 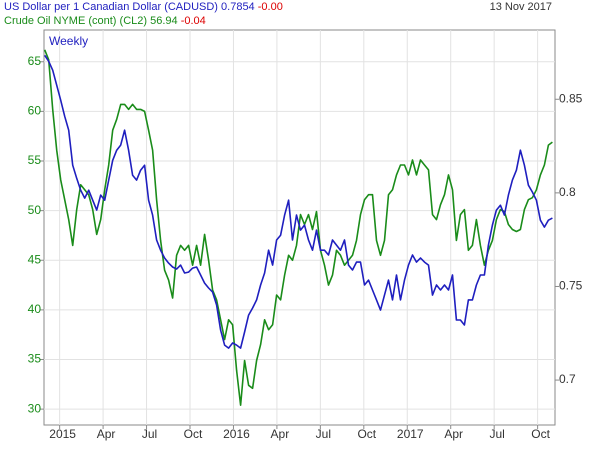 I want to click on y-tick-label: 40, so click(x=35, y=309).